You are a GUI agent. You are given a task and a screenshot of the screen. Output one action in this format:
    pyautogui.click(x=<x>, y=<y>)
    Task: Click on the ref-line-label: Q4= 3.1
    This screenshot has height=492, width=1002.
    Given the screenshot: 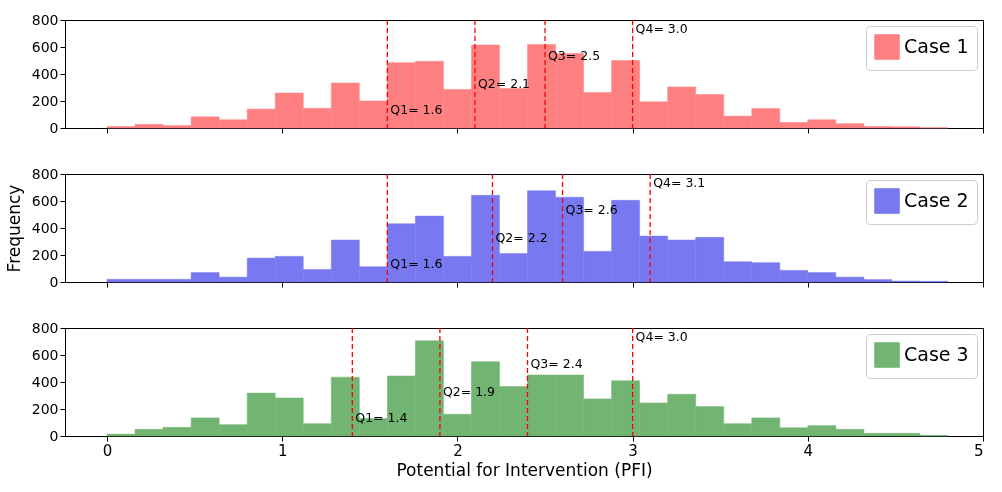 What is the action you would take?
    pyautogui.click(x=679, y=182)
    